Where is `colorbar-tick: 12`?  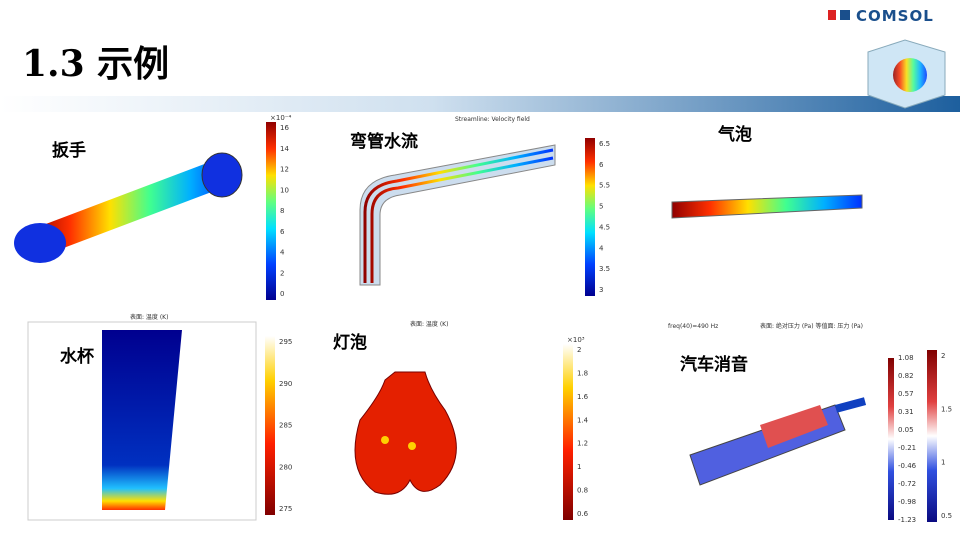 colorbar-tick: 12 is located at coordinates (284, 170).